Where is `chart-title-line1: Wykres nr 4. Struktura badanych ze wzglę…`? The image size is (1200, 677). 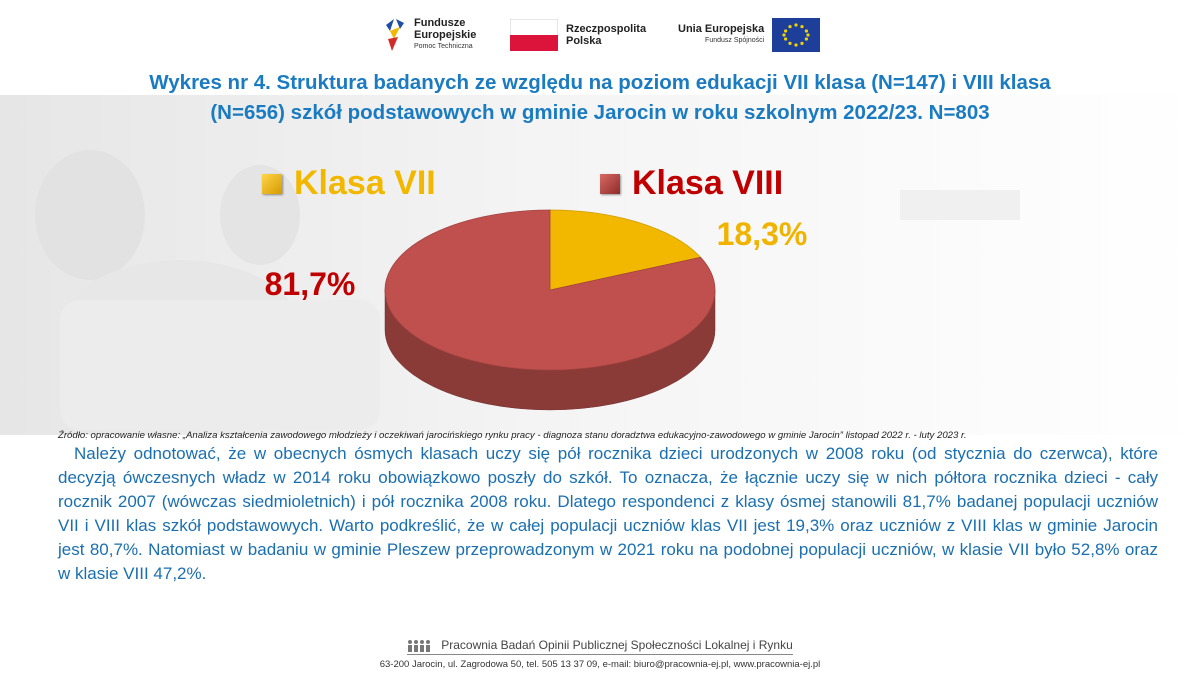
chart-title-line1: Wykres nr 4. Struktura badanych ze wzglę… is located at coordinates (600, 82).